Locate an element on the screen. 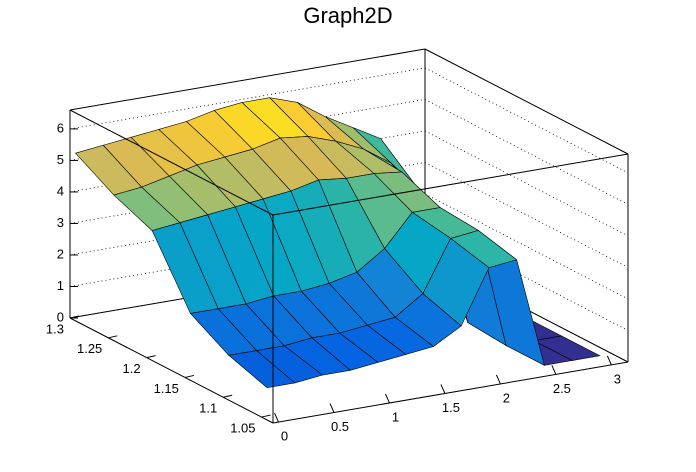  x-tick-label: 3 is located at coordinates (617, 378).